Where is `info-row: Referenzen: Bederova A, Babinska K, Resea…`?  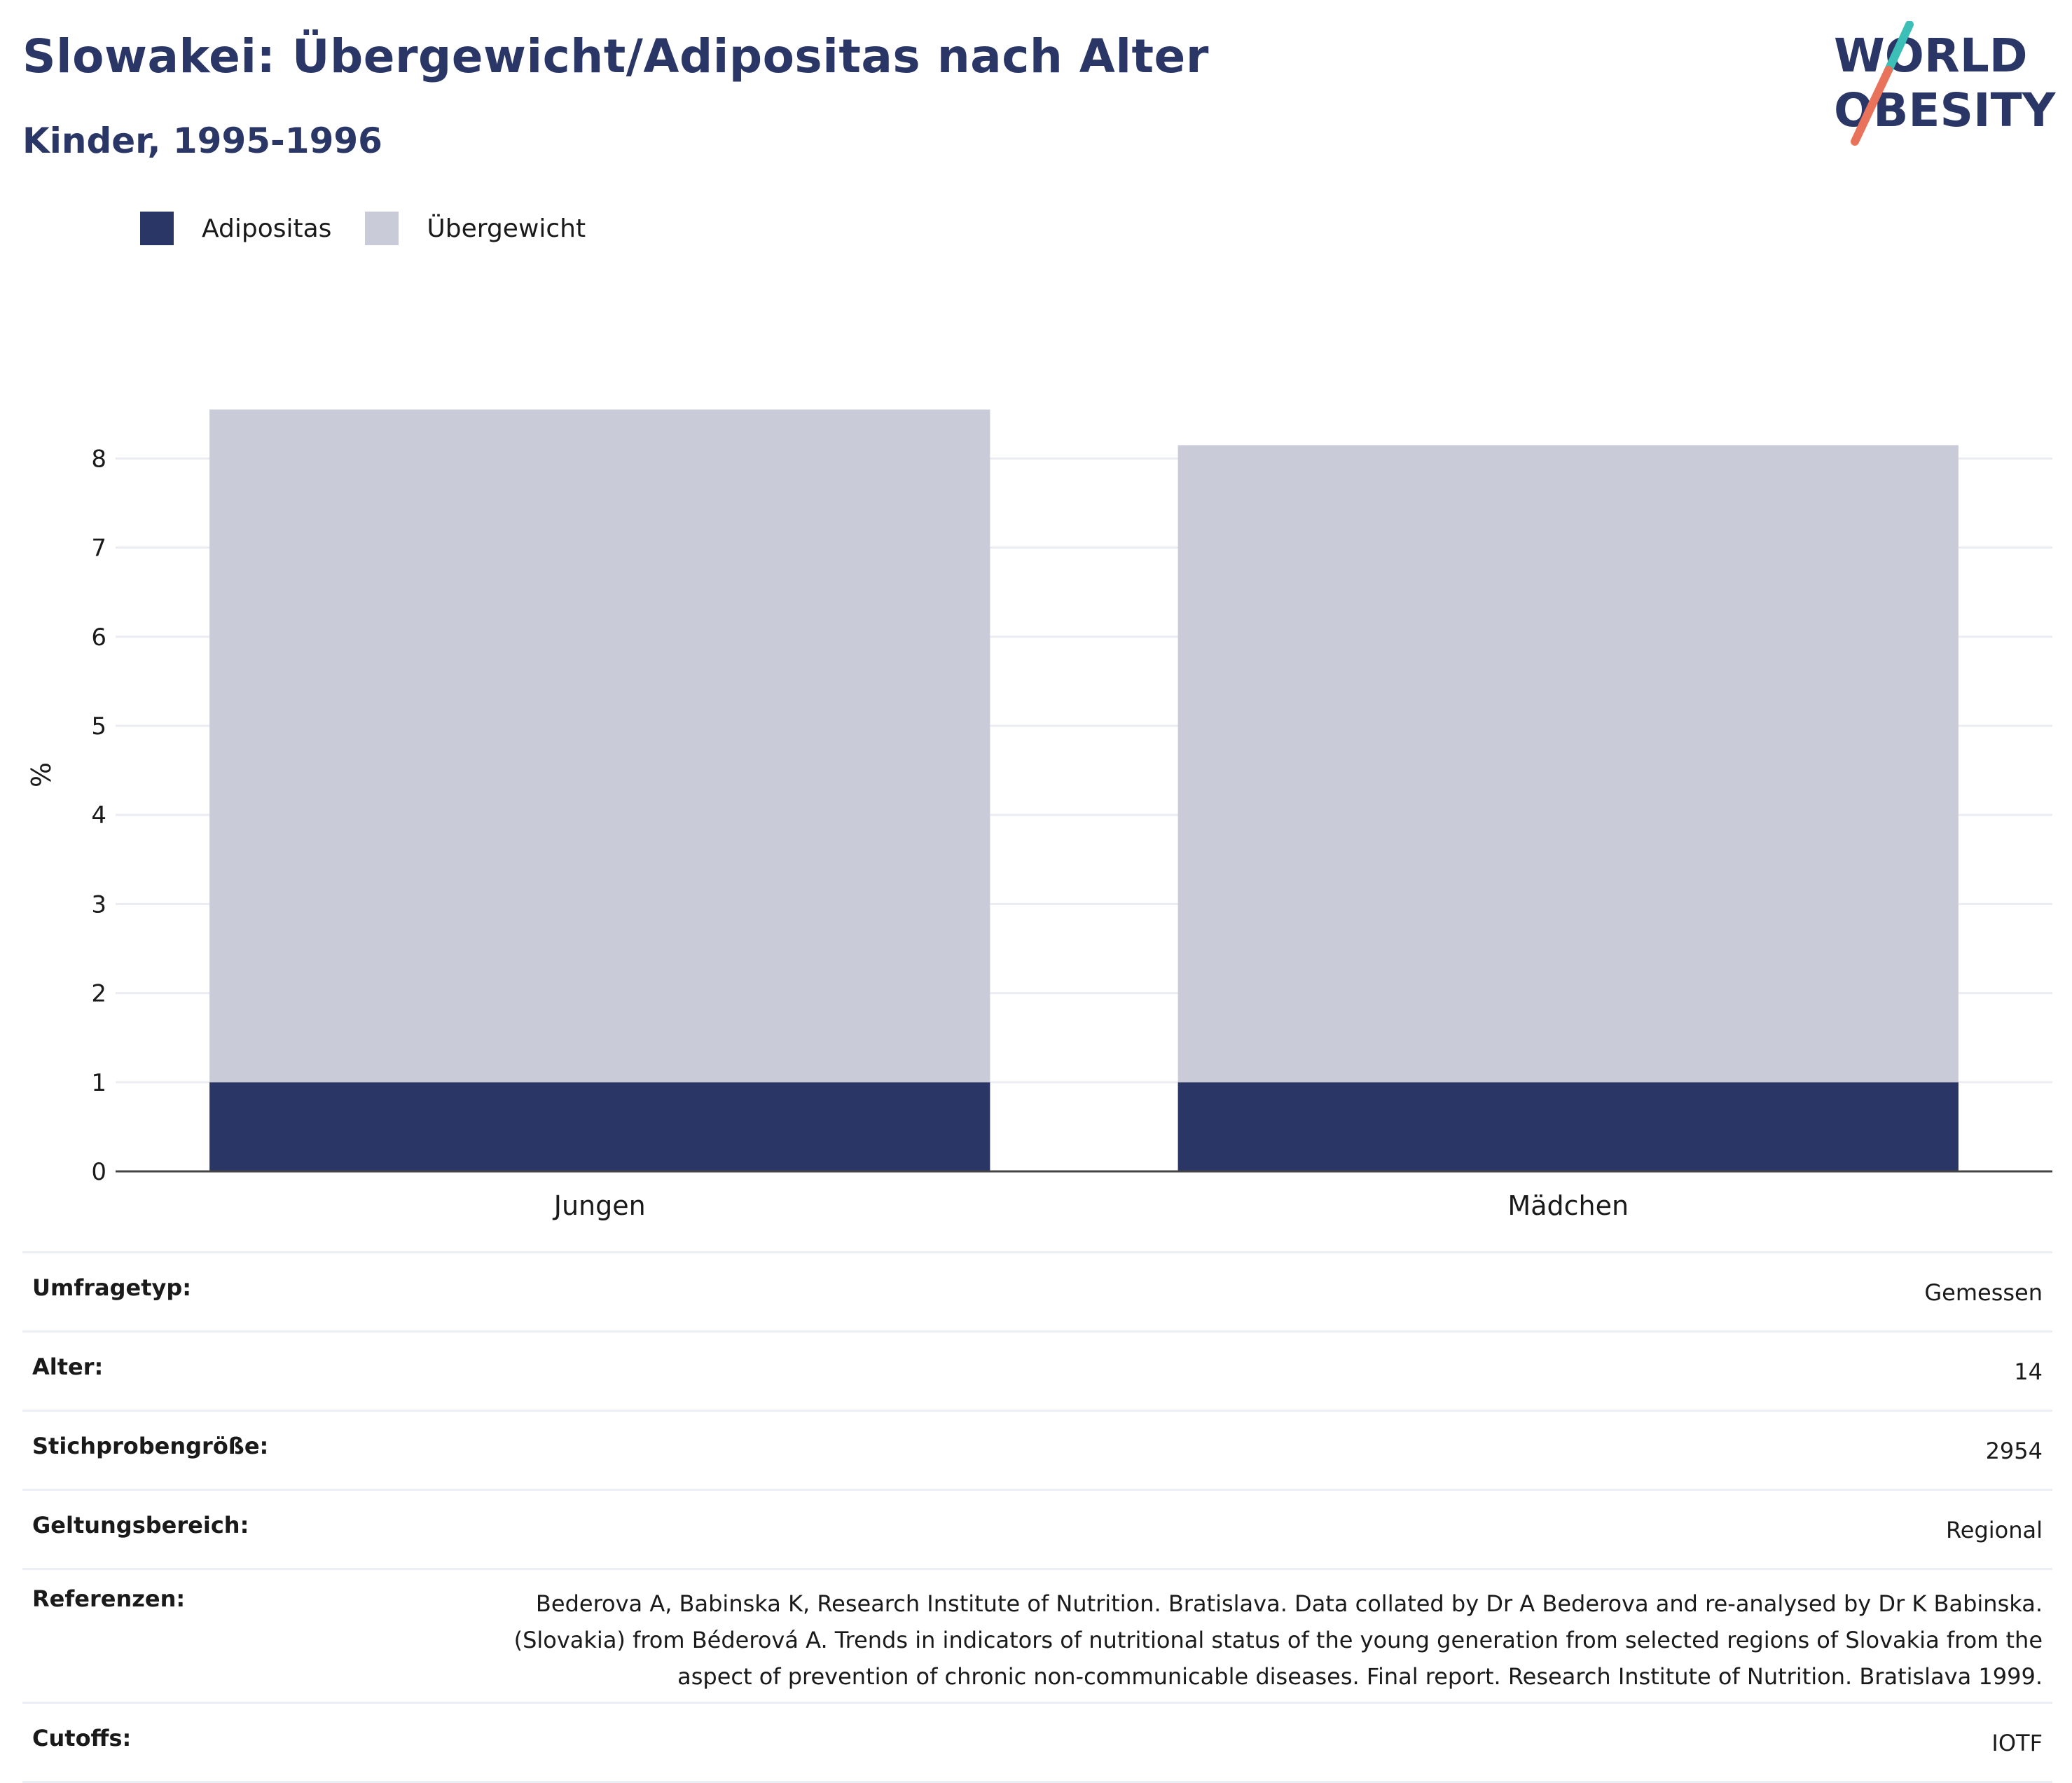 info-row: Referenzen: Bederova A, Babinska K, Resea… is located at coordinates (1037, 1635).